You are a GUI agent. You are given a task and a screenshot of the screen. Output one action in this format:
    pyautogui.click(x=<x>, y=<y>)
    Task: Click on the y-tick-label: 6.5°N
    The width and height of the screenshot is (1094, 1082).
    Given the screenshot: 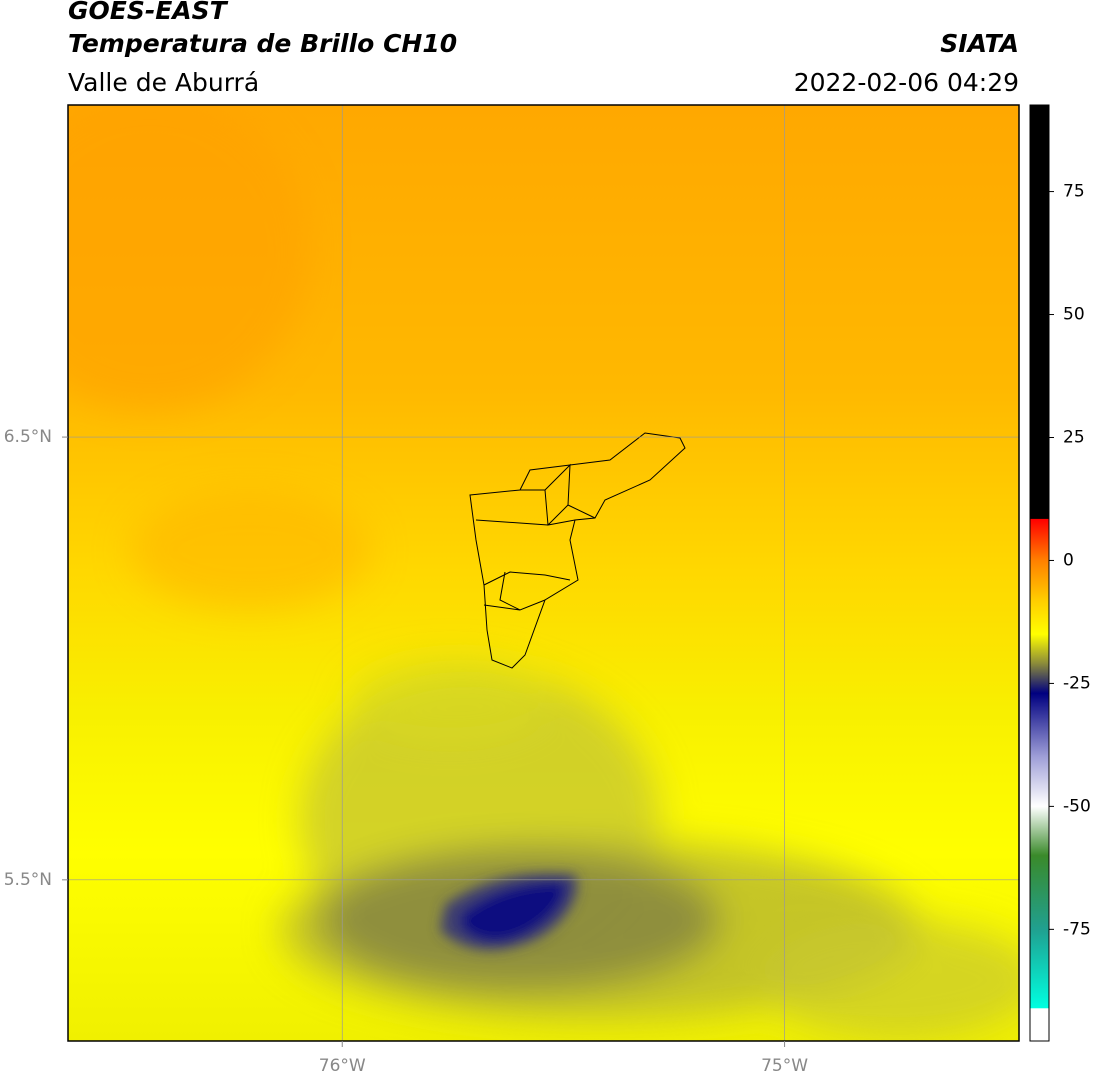 What is the action you would take?
    pyautogui.click(x=28, y=437)
    